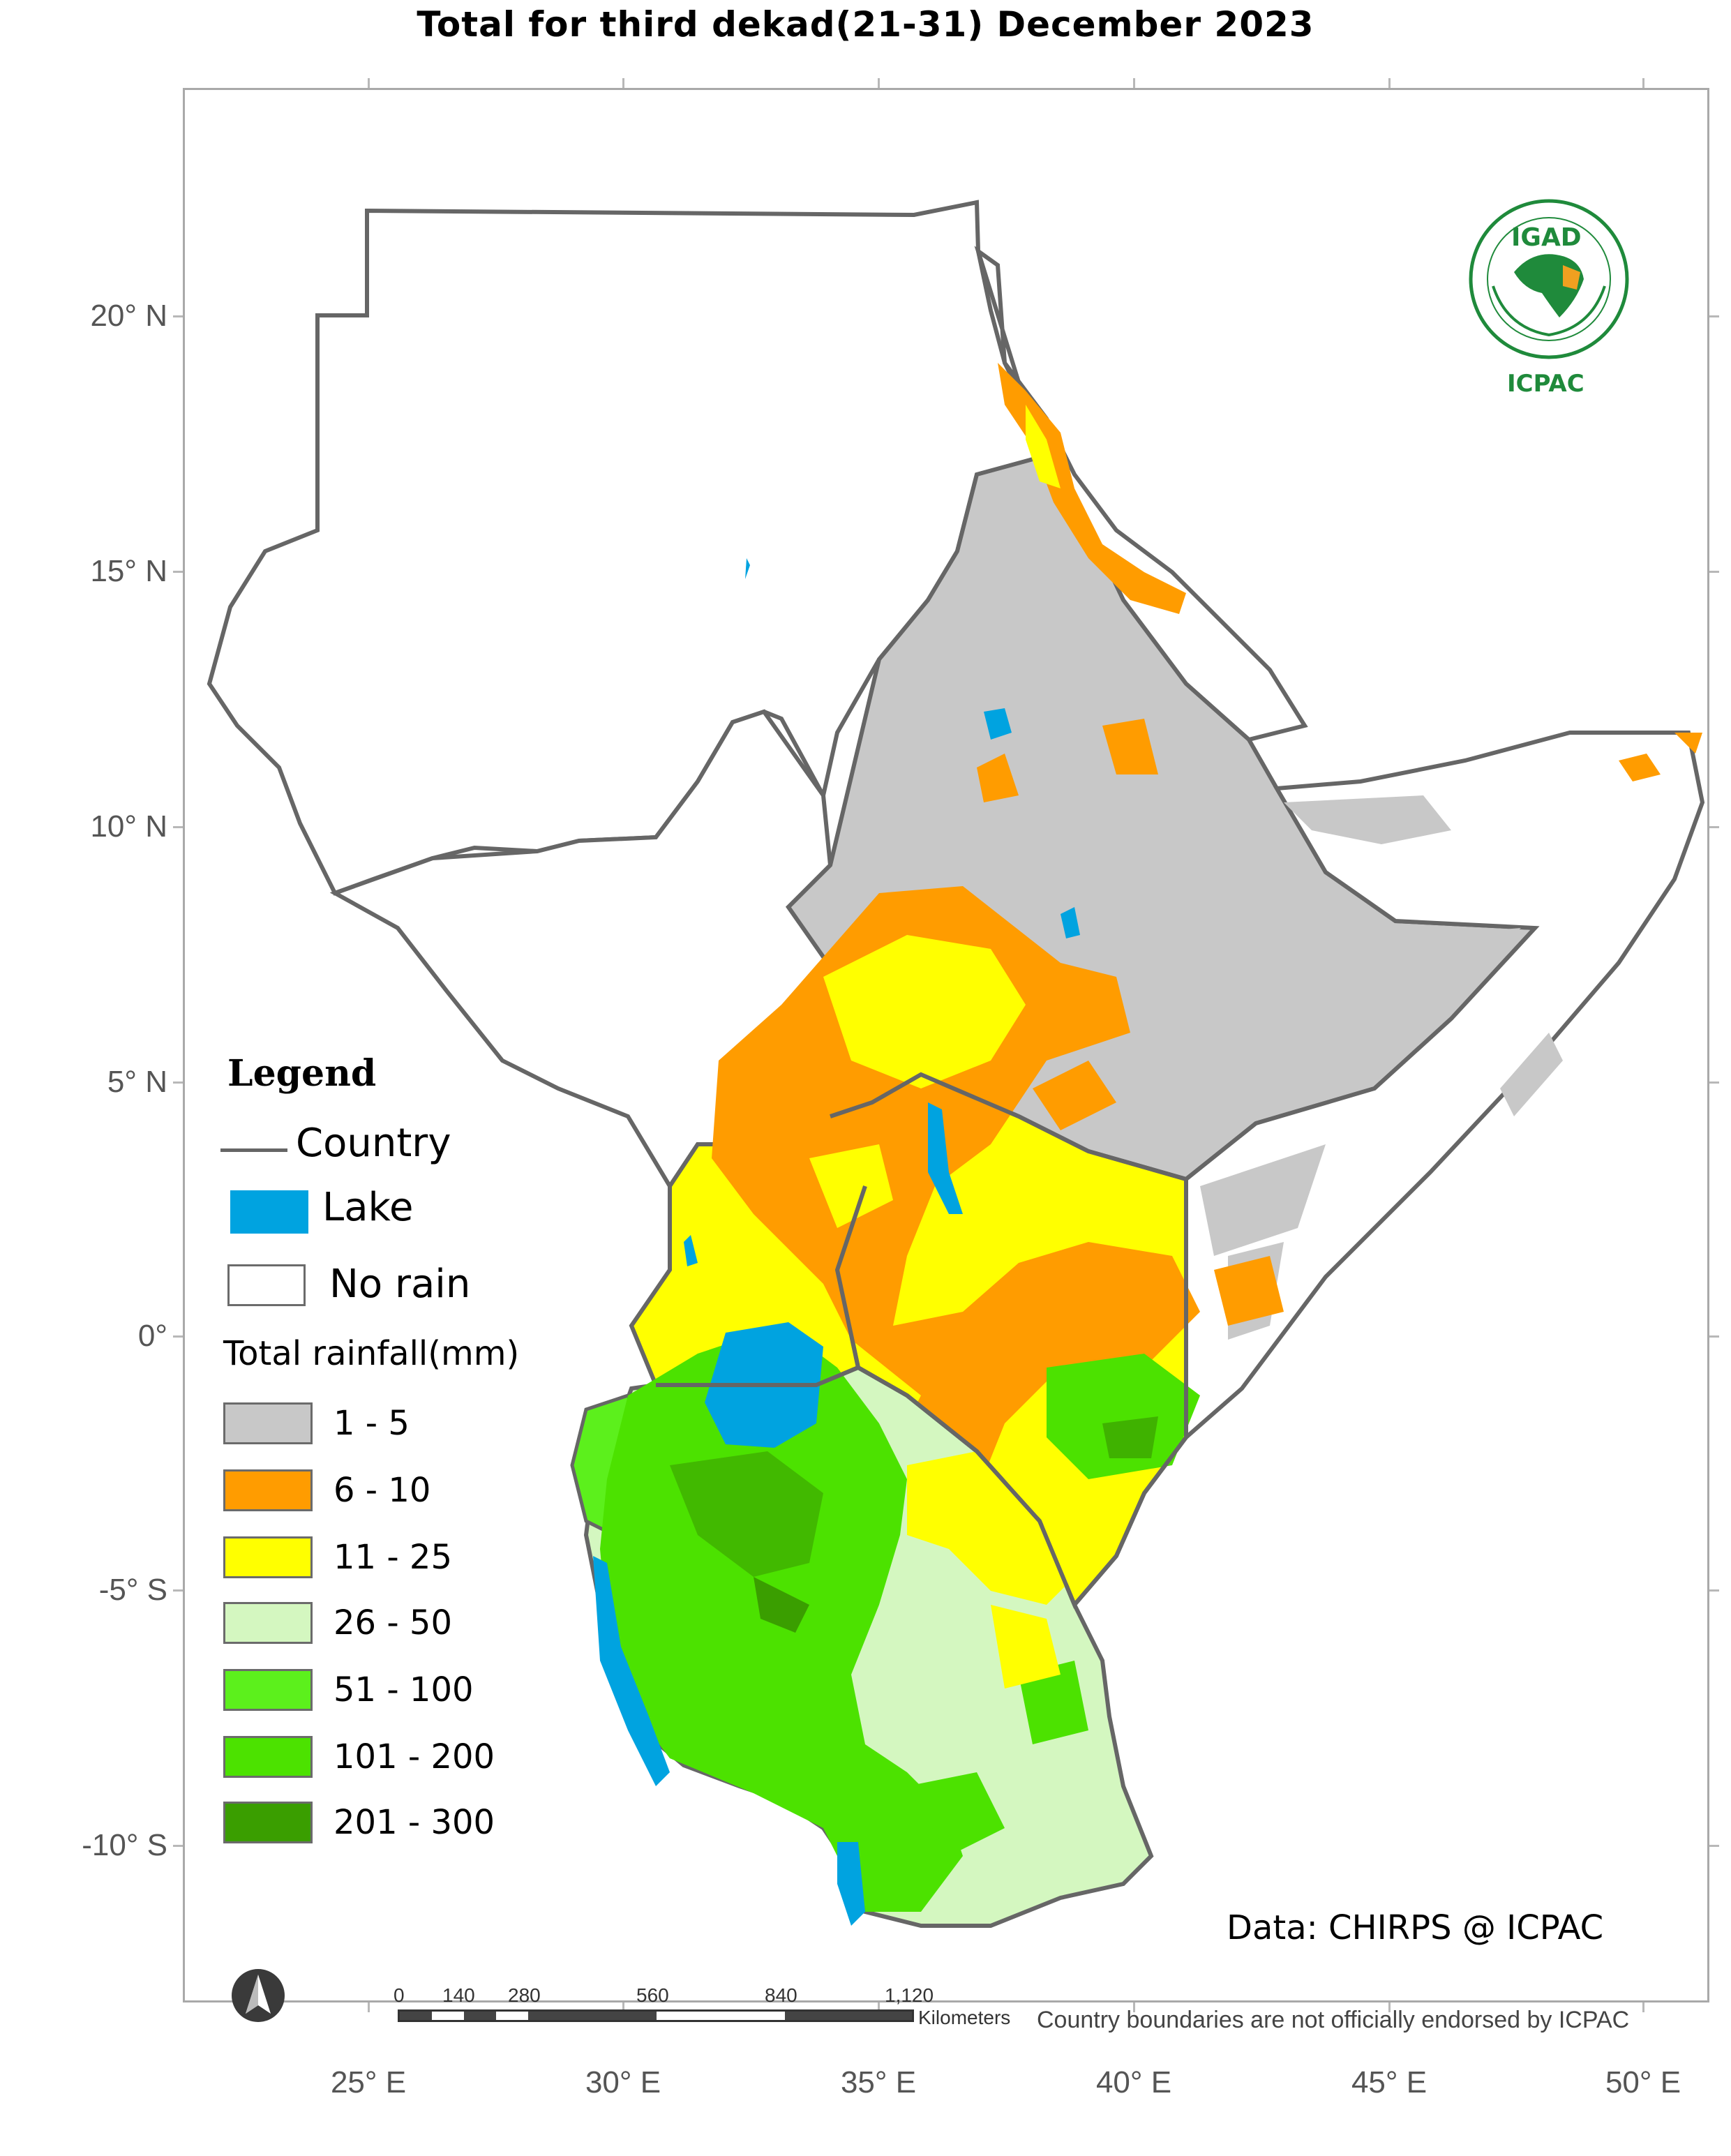 The height and width of the screenshot is (2156, 1731). What do you see at coordinates (382, 1490) in the screenshot?
I see `legend-class-label: 6 - 10` at bounding box center [382, 1490].